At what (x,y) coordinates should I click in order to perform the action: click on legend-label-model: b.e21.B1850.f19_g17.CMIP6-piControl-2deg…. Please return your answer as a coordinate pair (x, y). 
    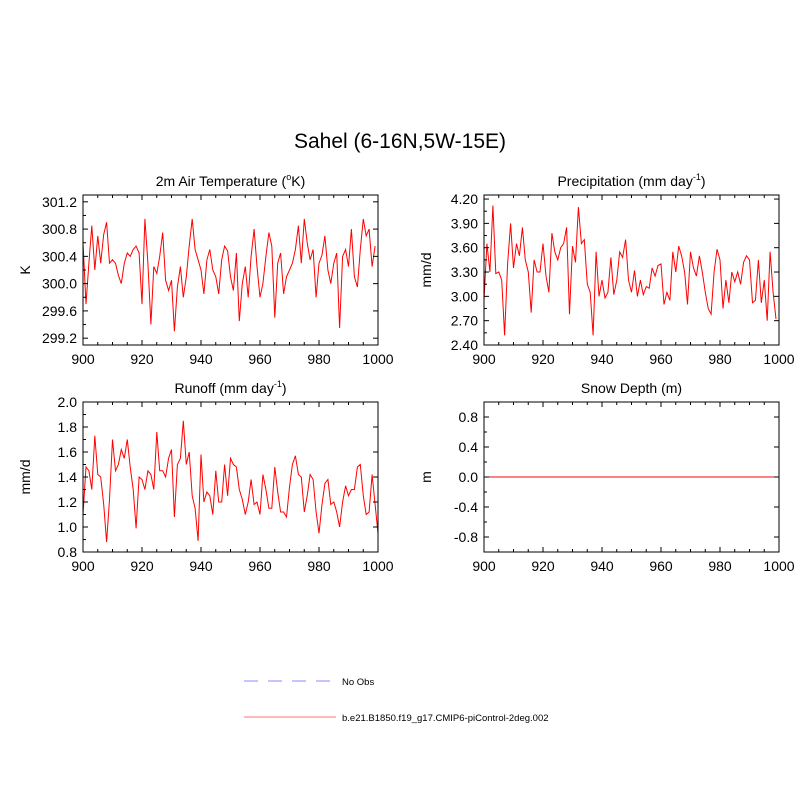
    Looking at the image, I should click on (445, 718).